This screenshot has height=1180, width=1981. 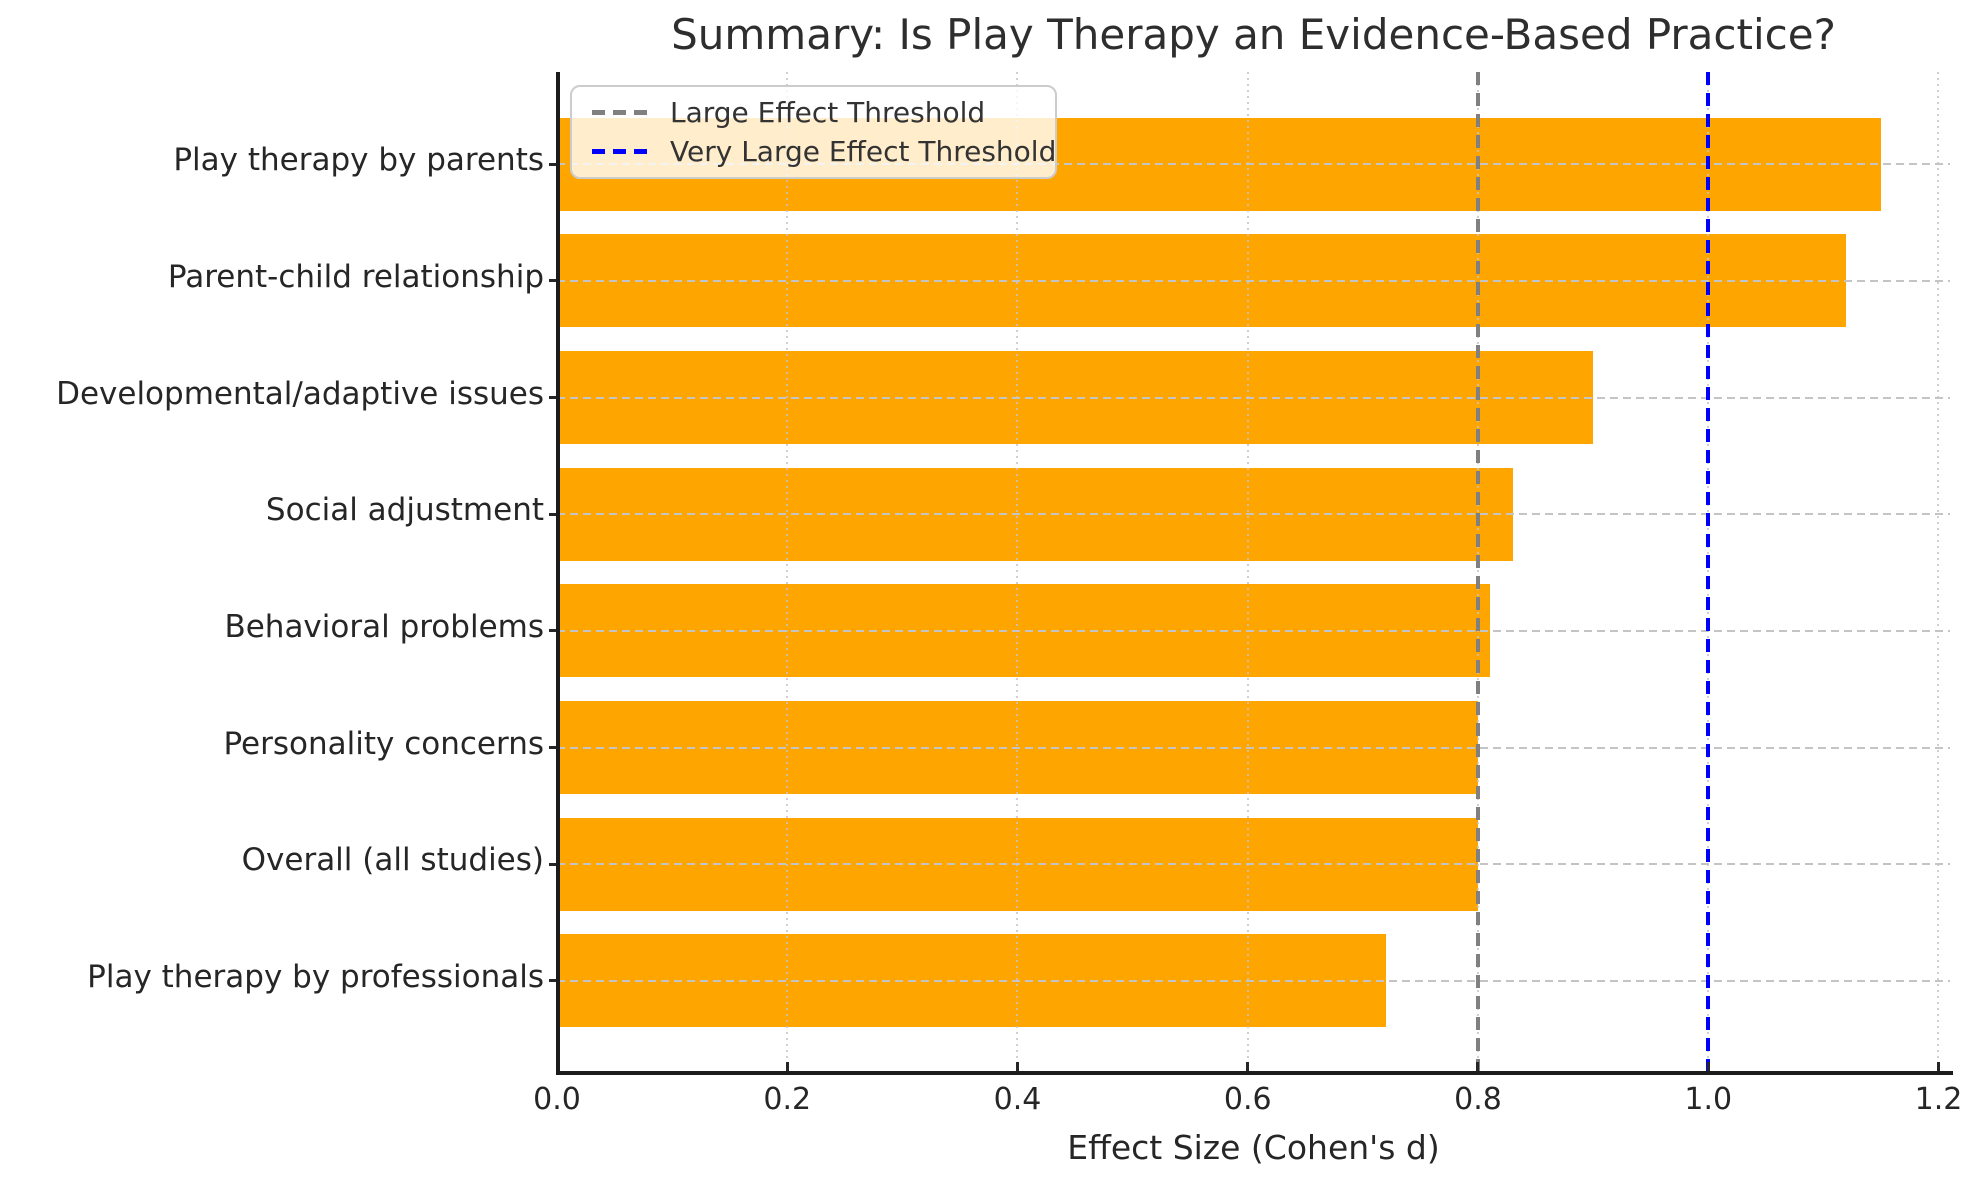 I want to click on legend-label-very-large-effect: Very Large Effect Threshold, so click(x=863, y=151).